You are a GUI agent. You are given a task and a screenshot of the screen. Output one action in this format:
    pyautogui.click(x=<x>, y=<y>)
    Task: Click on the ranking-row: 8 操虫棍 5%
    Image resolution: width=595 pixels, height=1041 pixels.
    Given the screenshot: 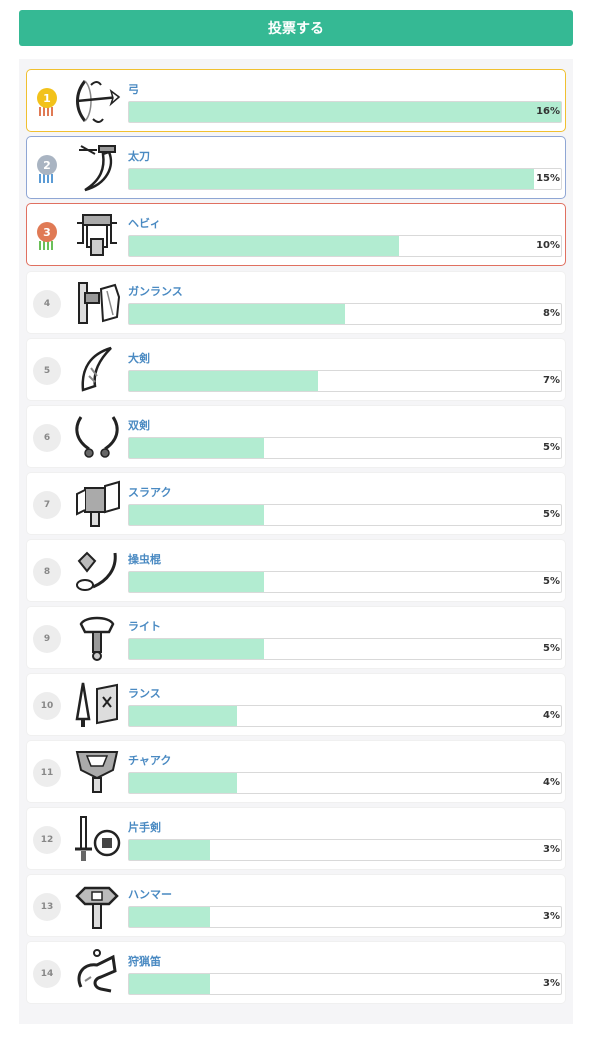 What is the action you would take?
    pyautogui.click(x=296, y=570)
    